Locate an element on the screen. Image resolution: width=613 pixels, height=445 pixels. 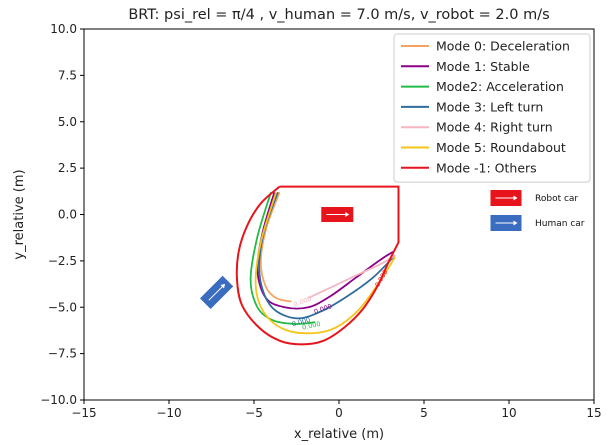
x-tick-label: 10 is located at coordinates (508, 413).